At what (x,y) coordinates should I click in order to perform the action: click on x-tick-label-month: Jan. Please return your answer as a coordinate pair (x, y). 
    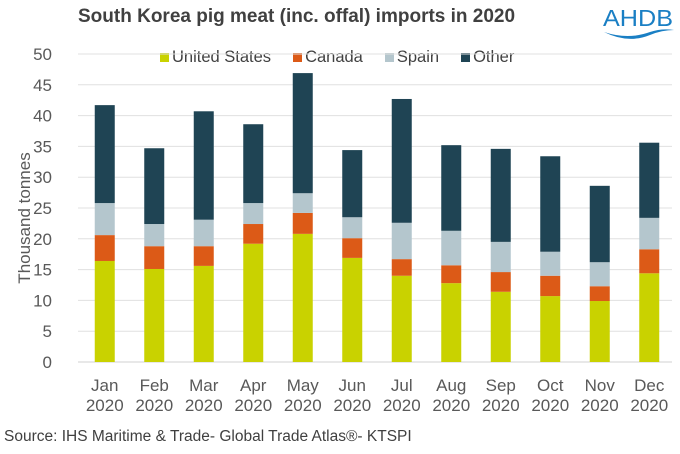
    Looking at the image, I should click on (104, 385).